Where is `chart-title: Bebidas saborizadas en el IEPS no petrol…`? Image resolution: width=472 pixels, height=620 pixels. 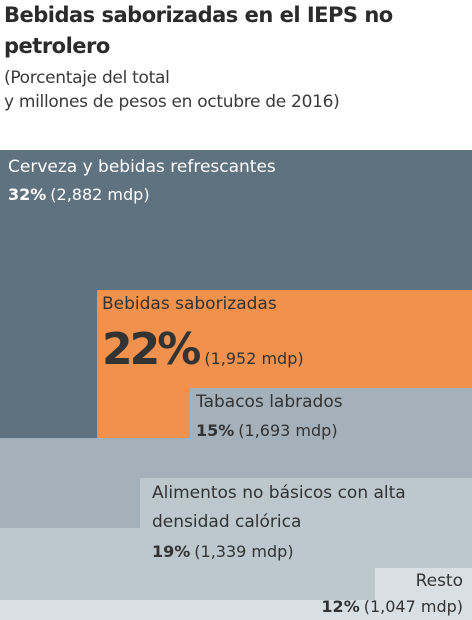 chart-title: Bebidas saborizadas en el IEPS no petrol… is located at coordinates (198, 30).